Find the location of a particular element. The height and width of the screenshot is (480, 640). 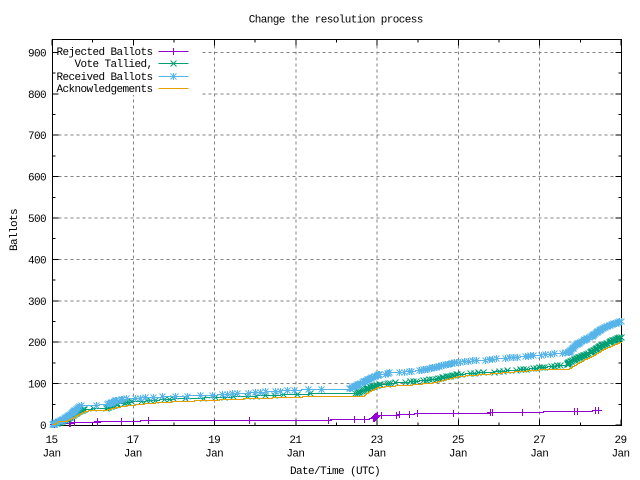

svg-text: 23 is located at coordinates (377, 441).